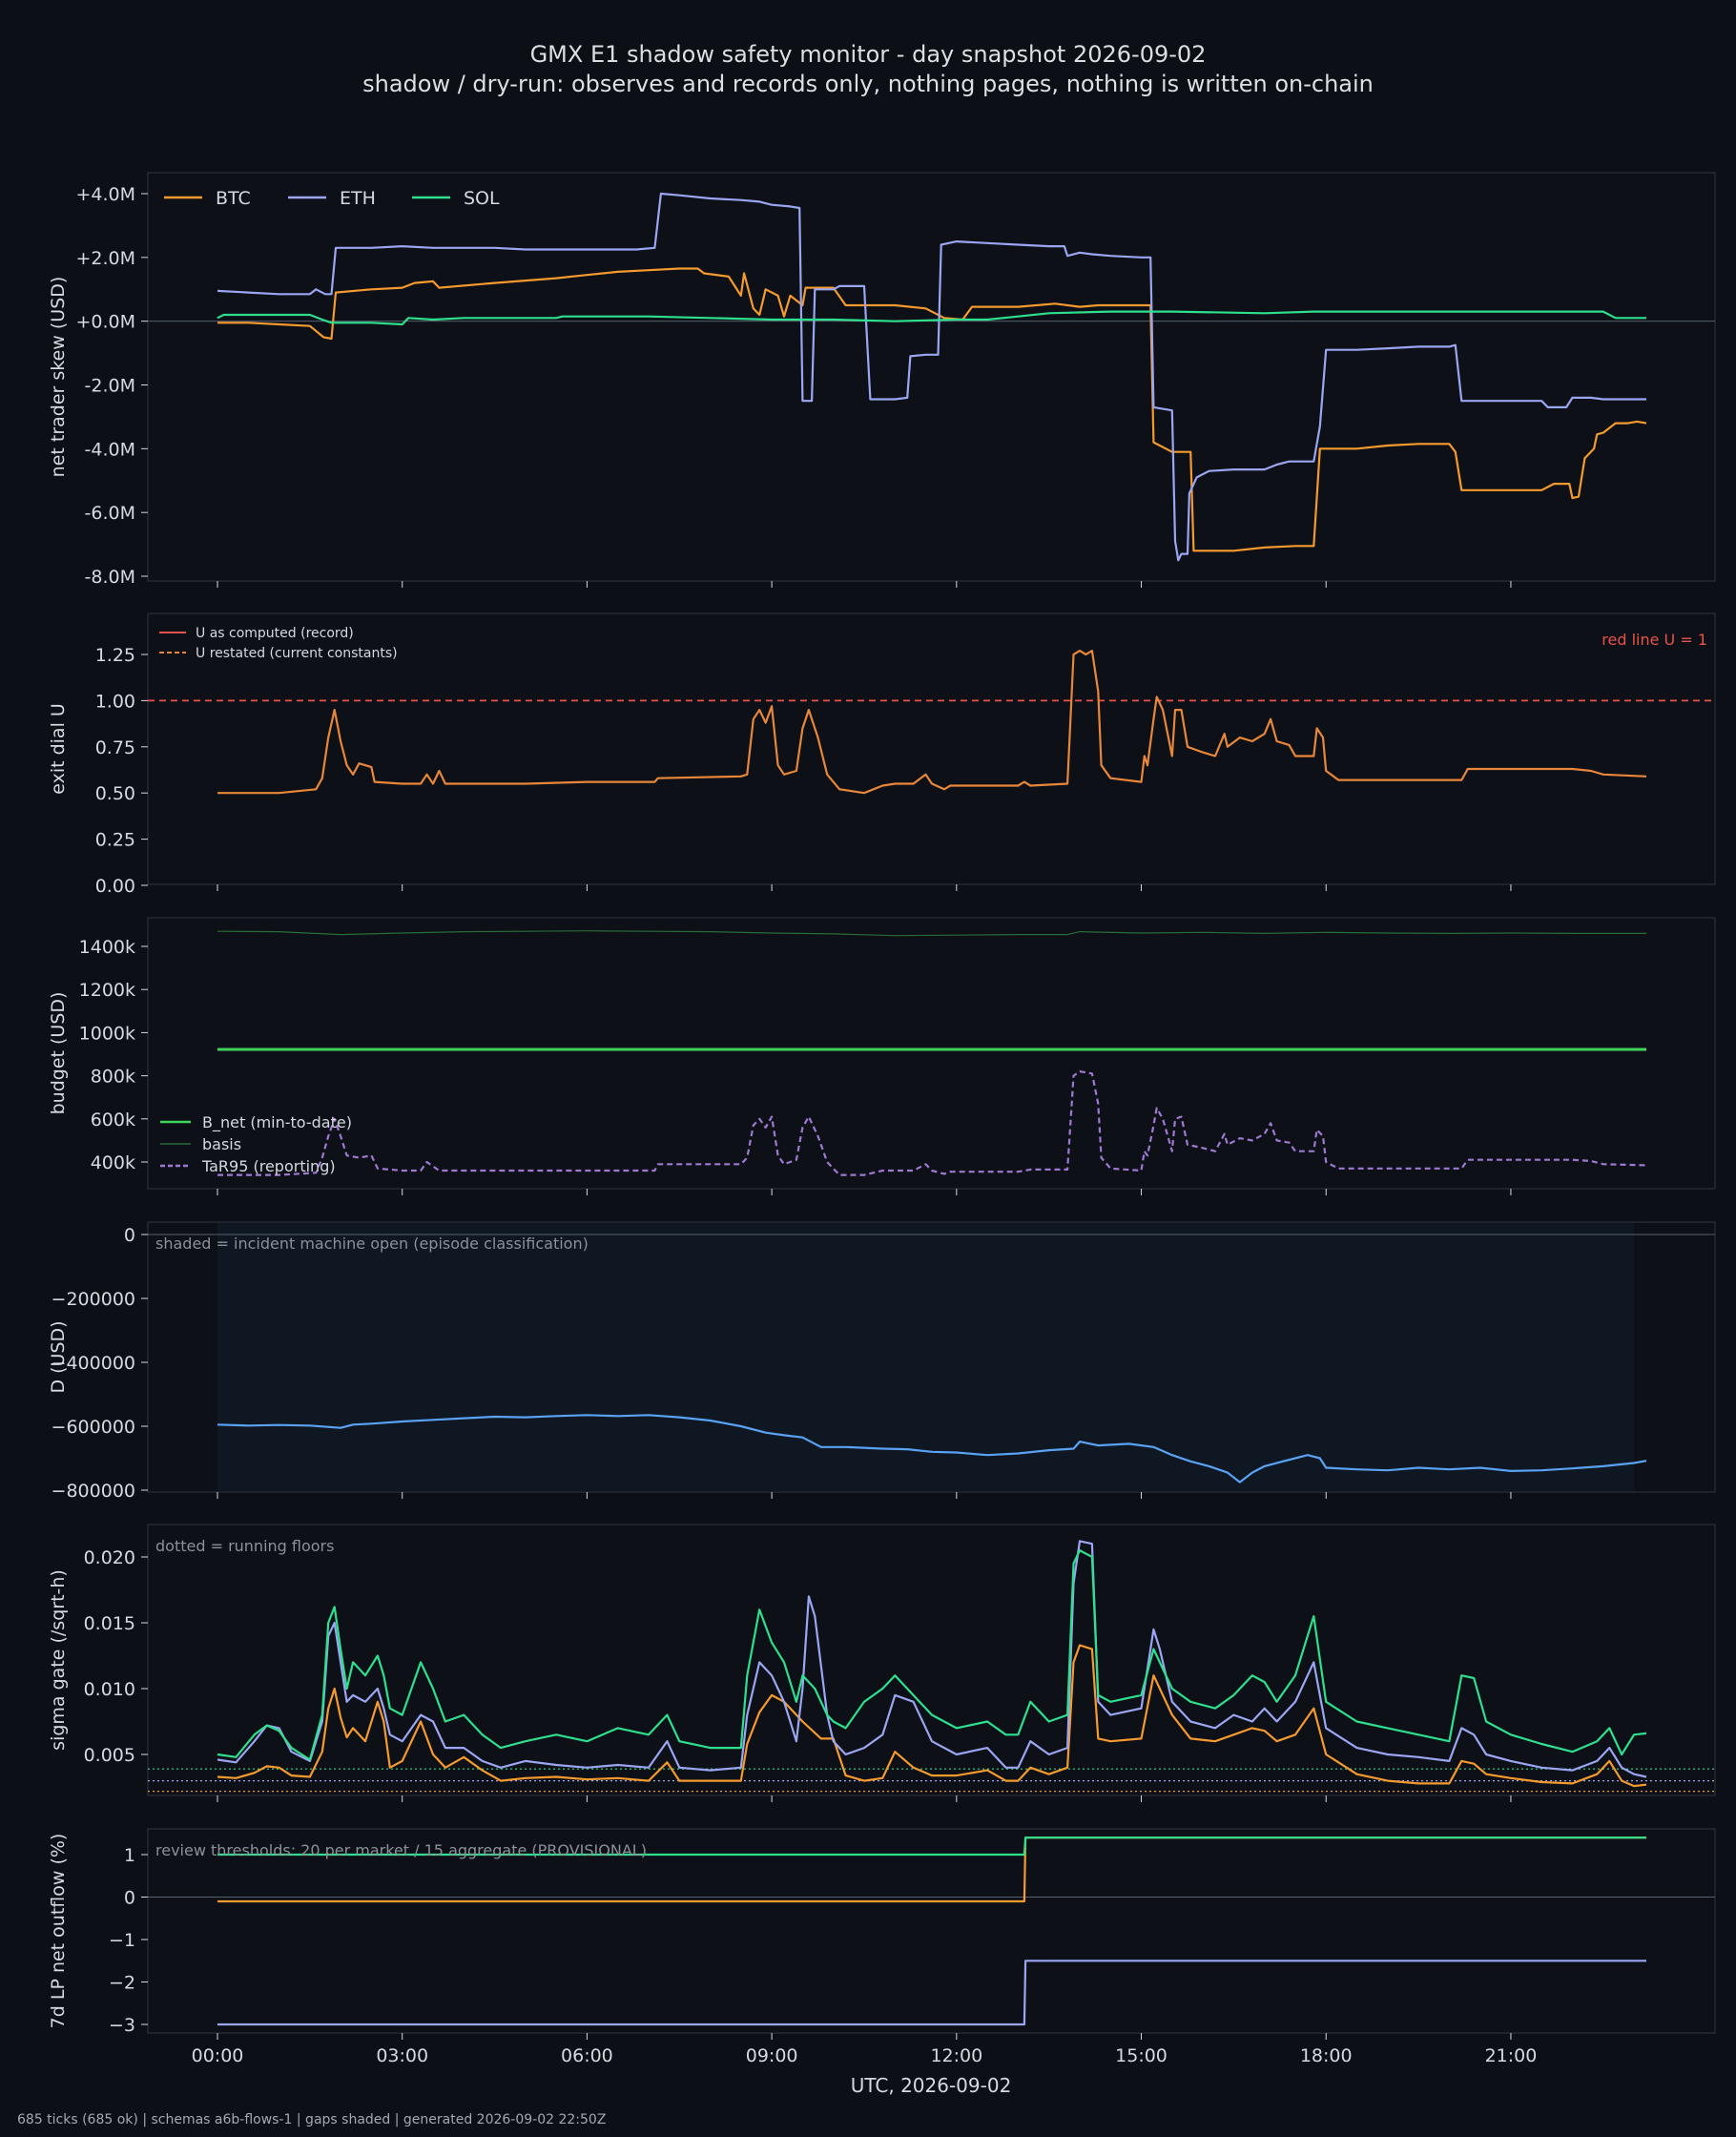 This screenshot has height=2137, width=1736. Describe the element at coordinates (931, 2085) in the screenshot. I see `x-axis-label: UTC, 2026-09-02` at that location.